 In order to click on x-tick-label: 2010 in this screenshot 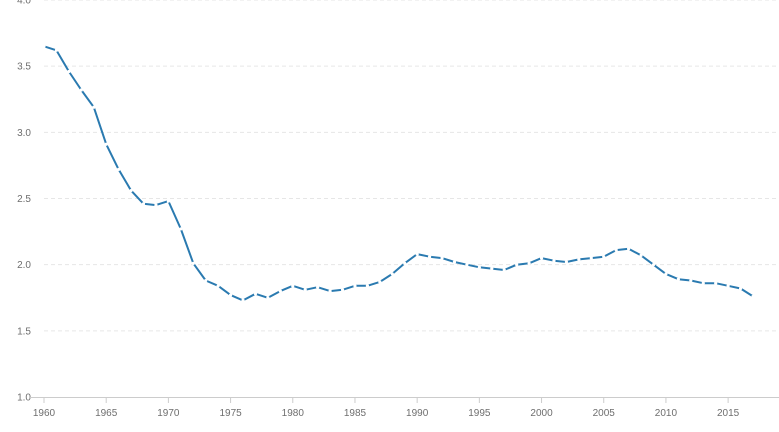, I will do `click(666, 413)`.